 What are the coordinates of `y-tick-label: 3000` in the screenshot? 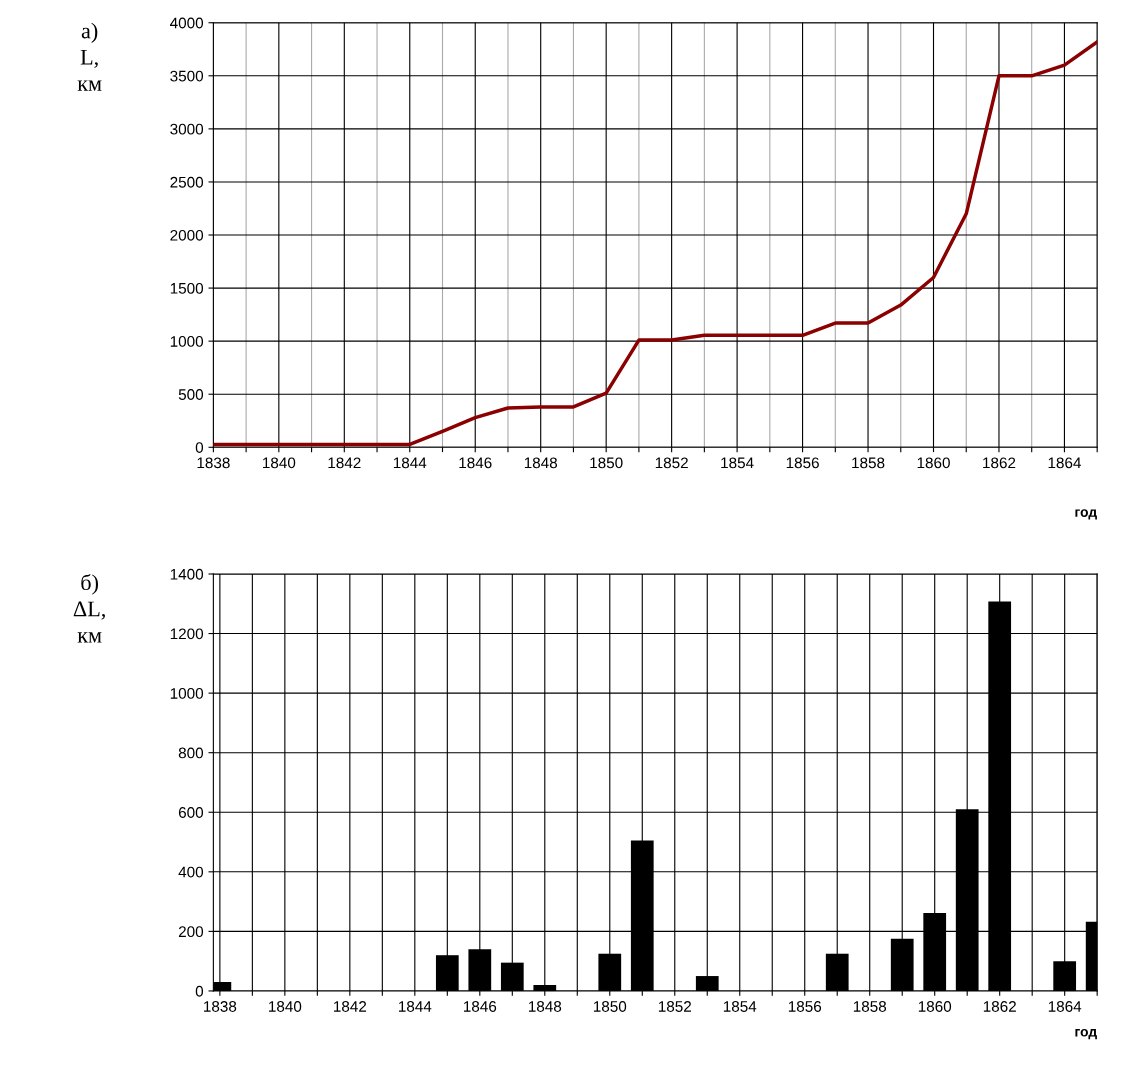 It's located at (187, 129).